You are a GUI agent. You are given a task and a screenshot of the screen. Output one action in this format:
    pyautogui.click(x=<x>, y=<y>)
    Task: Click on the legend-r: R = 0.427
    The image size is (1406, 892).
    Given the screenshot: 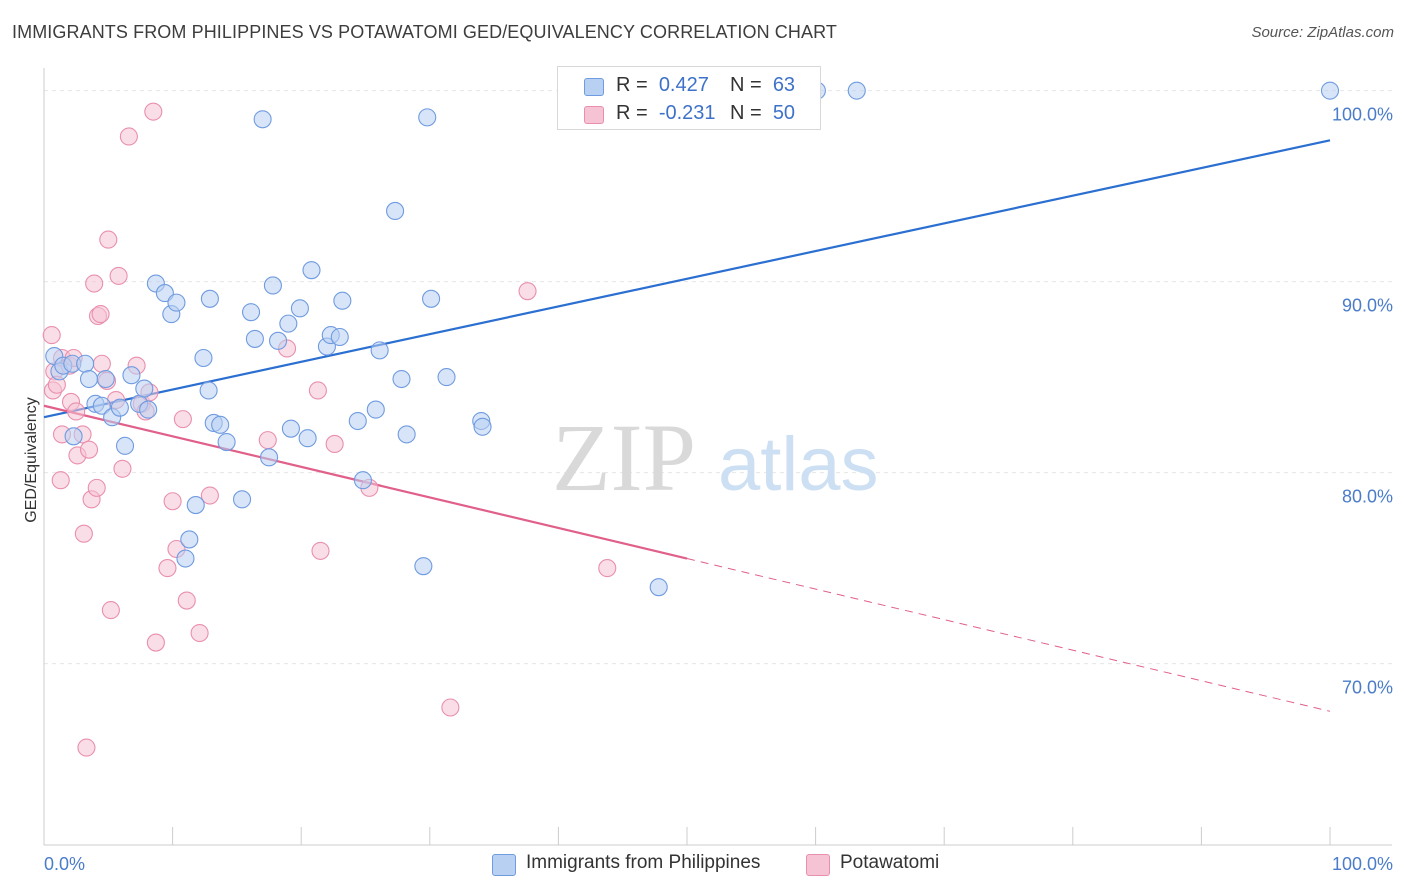 What is the action you would take?
    pyautogui.click(x=662, y=85)
    